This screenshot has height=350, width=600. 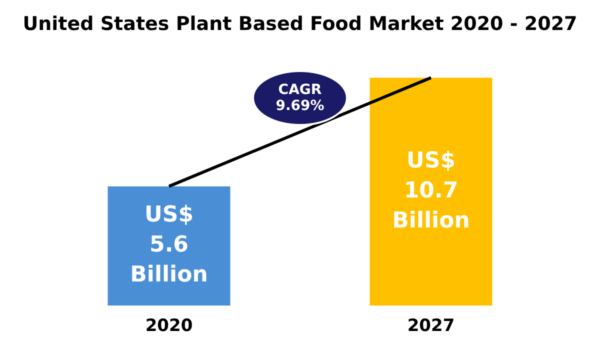 I want to click on oval-badge: CAGR 9.69%, so click(x=300, y=98).